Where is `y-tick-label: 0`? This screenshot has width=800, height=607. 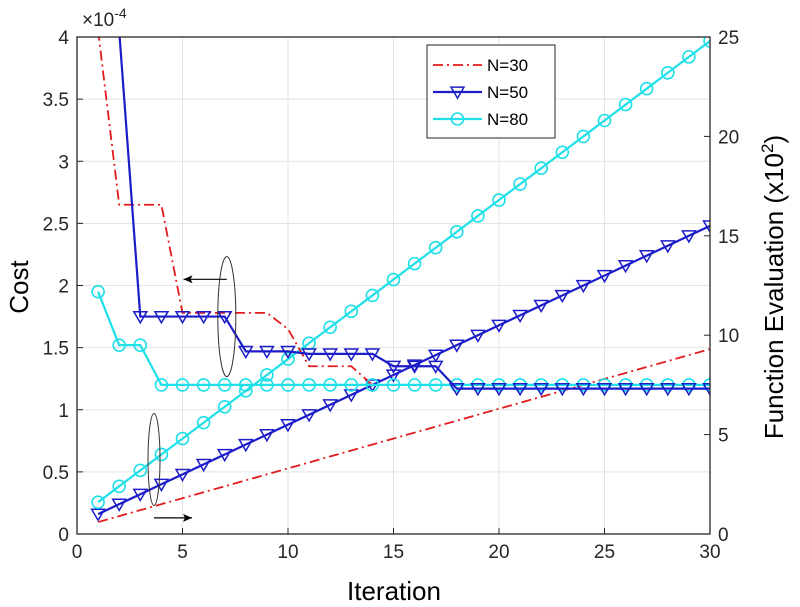 y-tick-label: 0 is located at coordinates (63, 535).